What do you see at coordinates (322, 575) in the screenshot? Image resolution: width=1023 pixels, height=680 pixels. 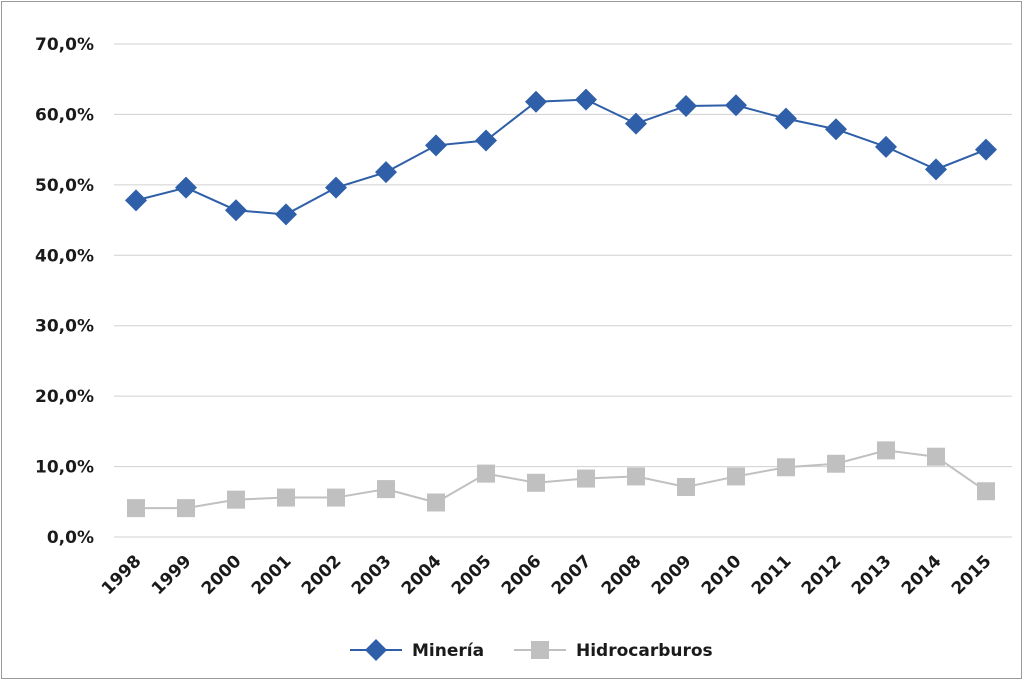 I see `x-tick-label: 2002` at bounding box center [322, 575].